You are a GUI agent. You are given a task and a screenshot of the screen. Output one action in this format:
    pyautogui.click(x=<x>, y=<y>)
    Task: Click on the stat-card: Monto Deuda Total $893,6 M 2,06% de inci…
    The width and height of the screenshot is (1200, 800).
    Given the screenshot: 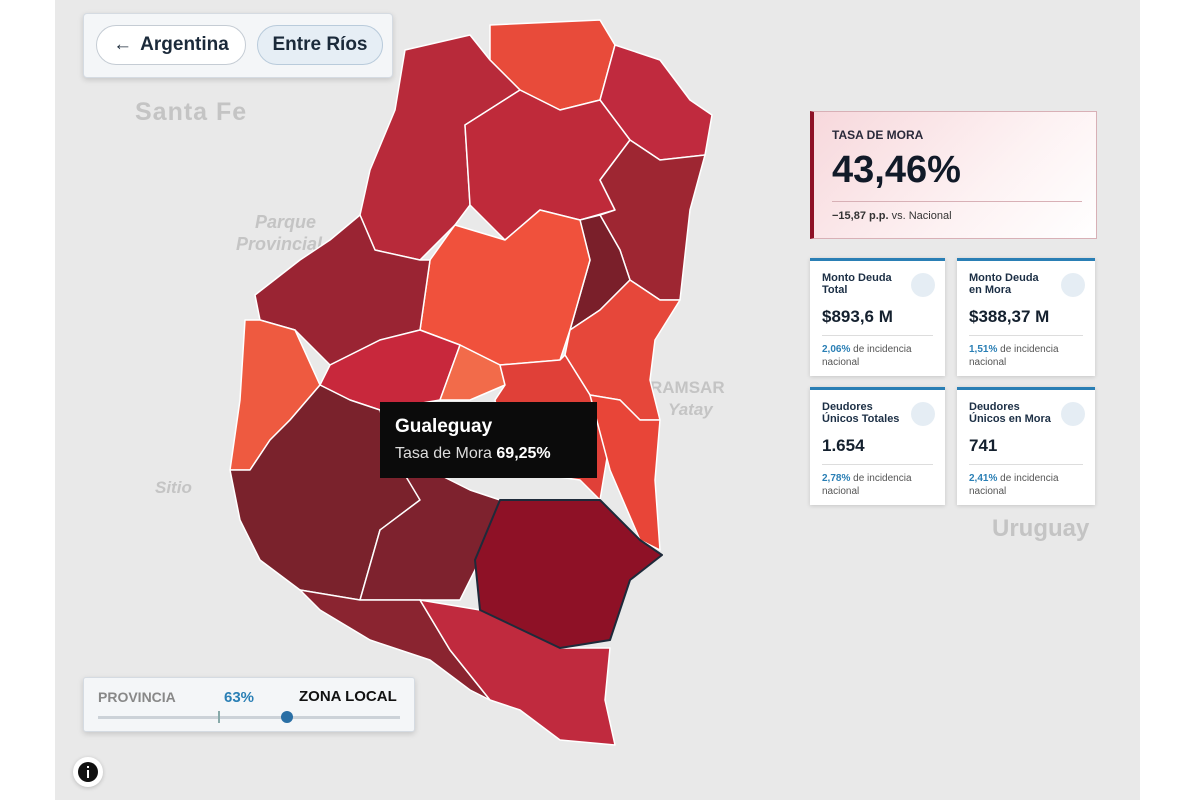 What is the action you would take?
    pyautogui.click(x=877, y=317)
    